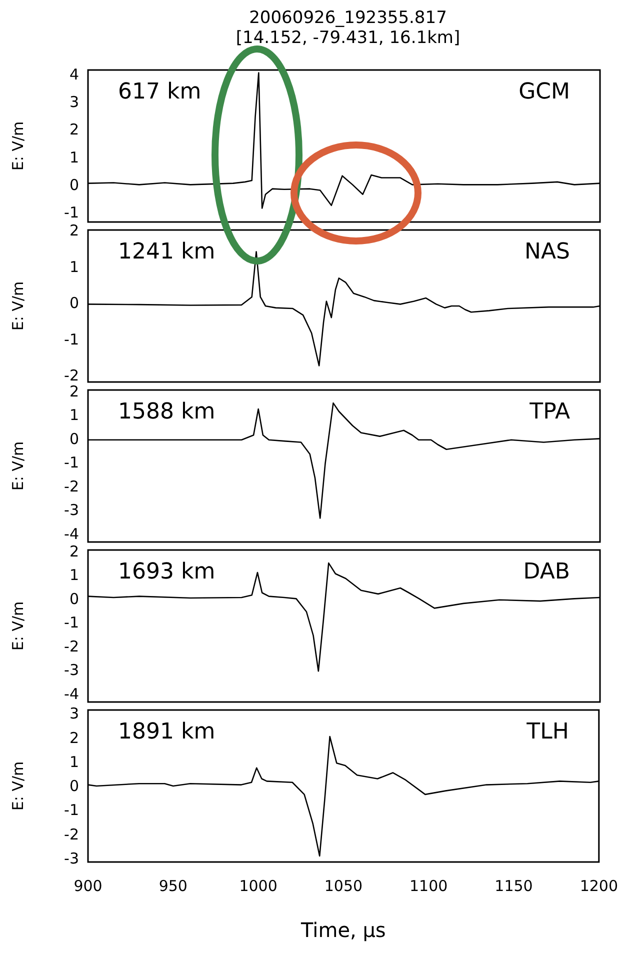 Image resolution: width=639 pixels, height=957 pixels. Describe the element at coordinates (547, 252) in the screenshot. I see `annotation: NAS` at that location.